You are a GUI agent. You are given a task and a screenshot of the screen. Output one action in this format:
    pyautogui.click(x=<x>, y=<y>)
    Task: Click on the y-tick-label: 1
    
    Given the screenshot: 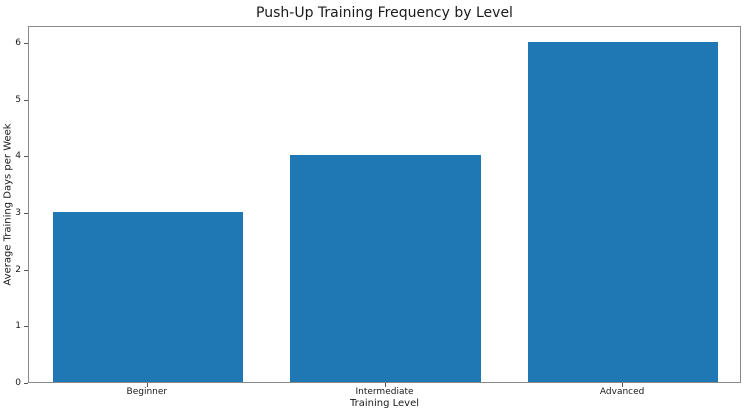 What is the action you would take?
    pyautogui.click(x=18, y=326)
    